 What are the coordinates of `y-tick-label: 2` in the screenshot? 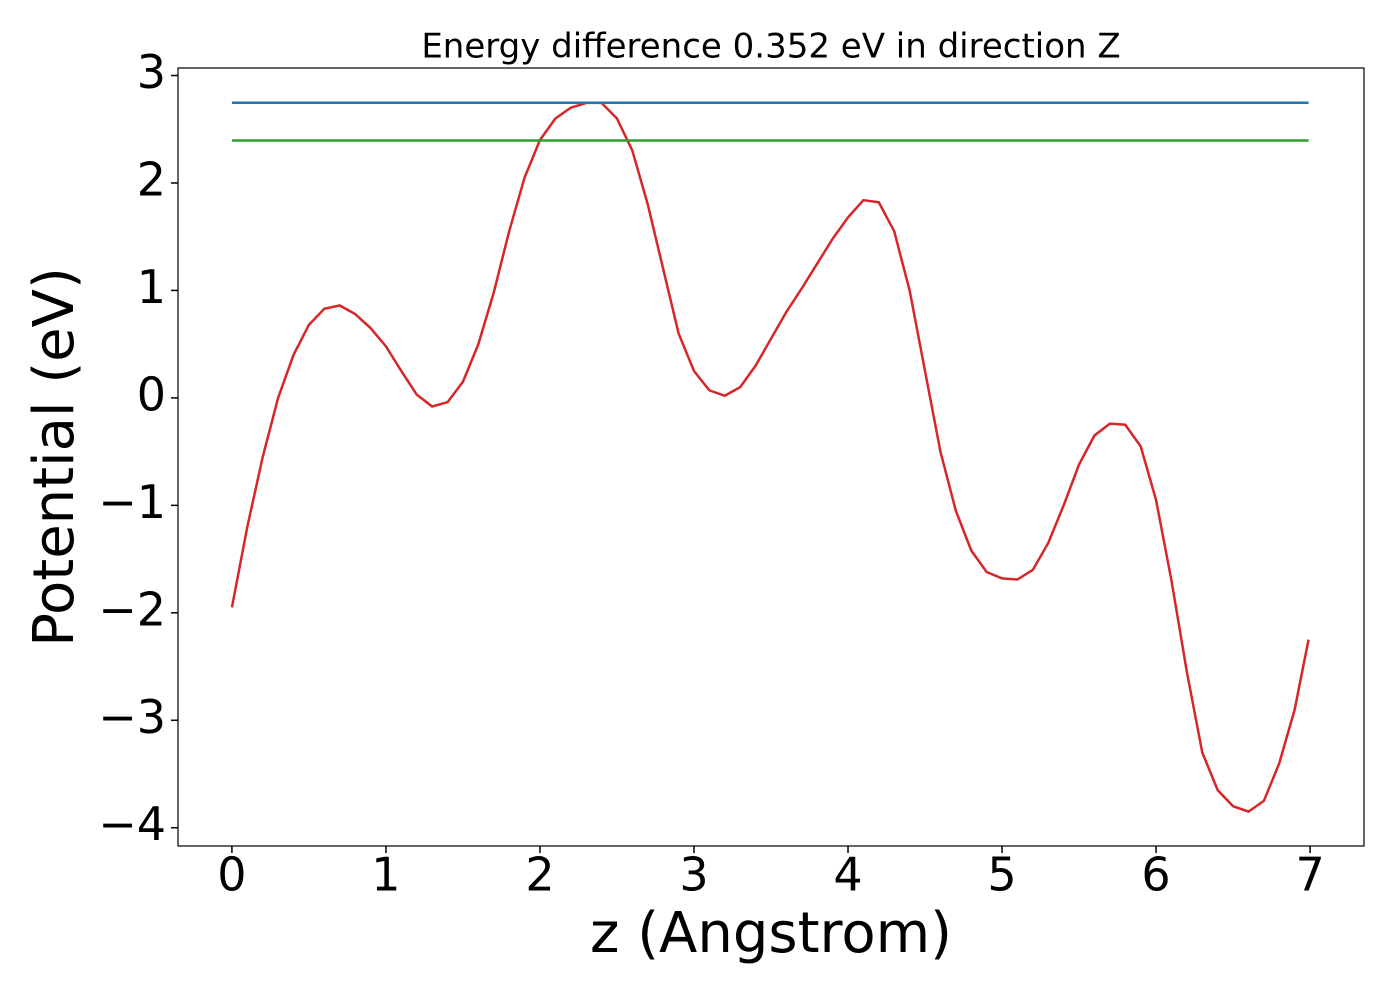 It's located at (151, 179).